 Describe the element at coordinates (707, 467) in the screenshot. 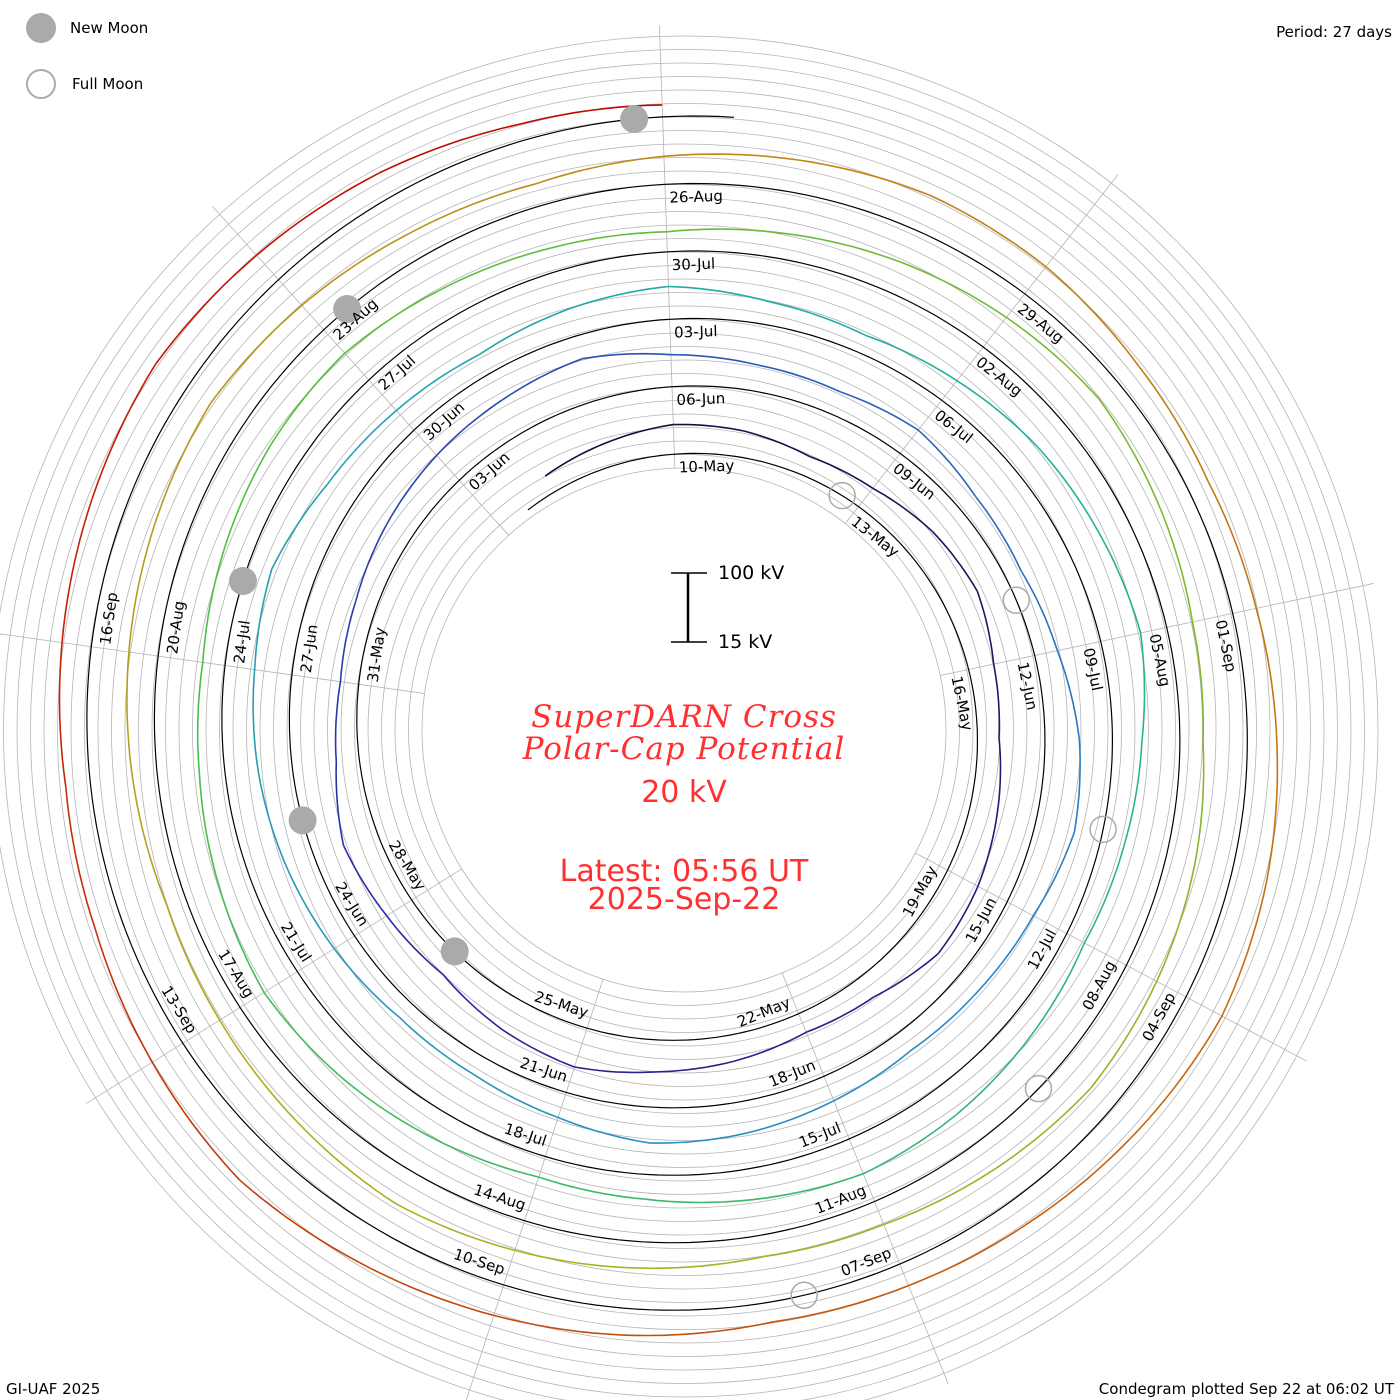

I see `date-tick-label: 10-May` at that location.